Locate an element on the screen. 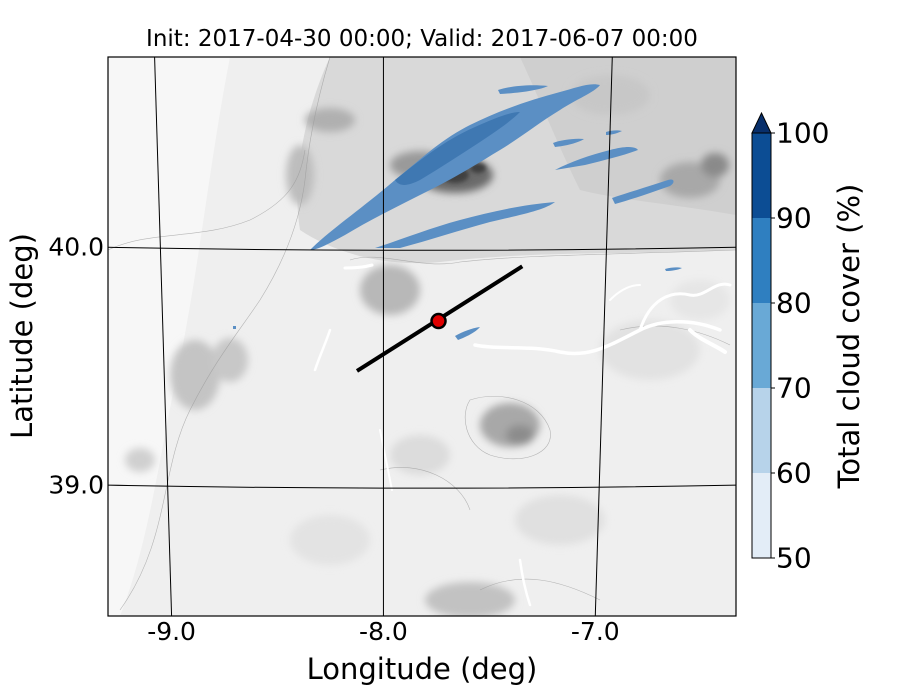 The image size is (900, 700). colorbar-tick-label: 60 is located at coordinates (794, 473).